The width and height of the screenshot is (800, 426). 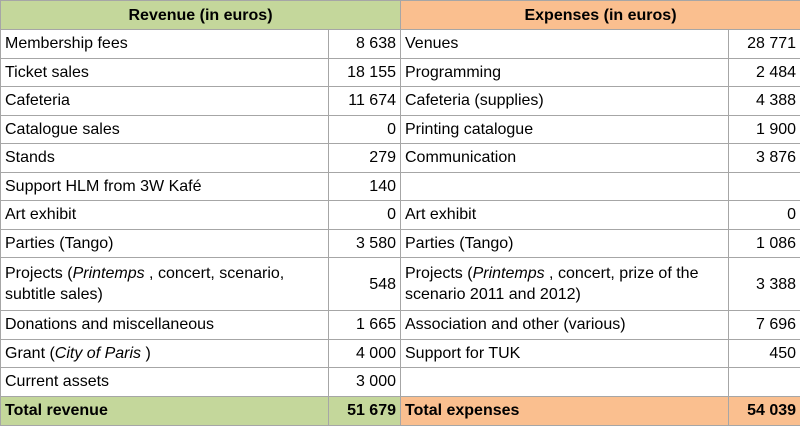 I want to click on label-segment: ), so click(x=146, y=353).